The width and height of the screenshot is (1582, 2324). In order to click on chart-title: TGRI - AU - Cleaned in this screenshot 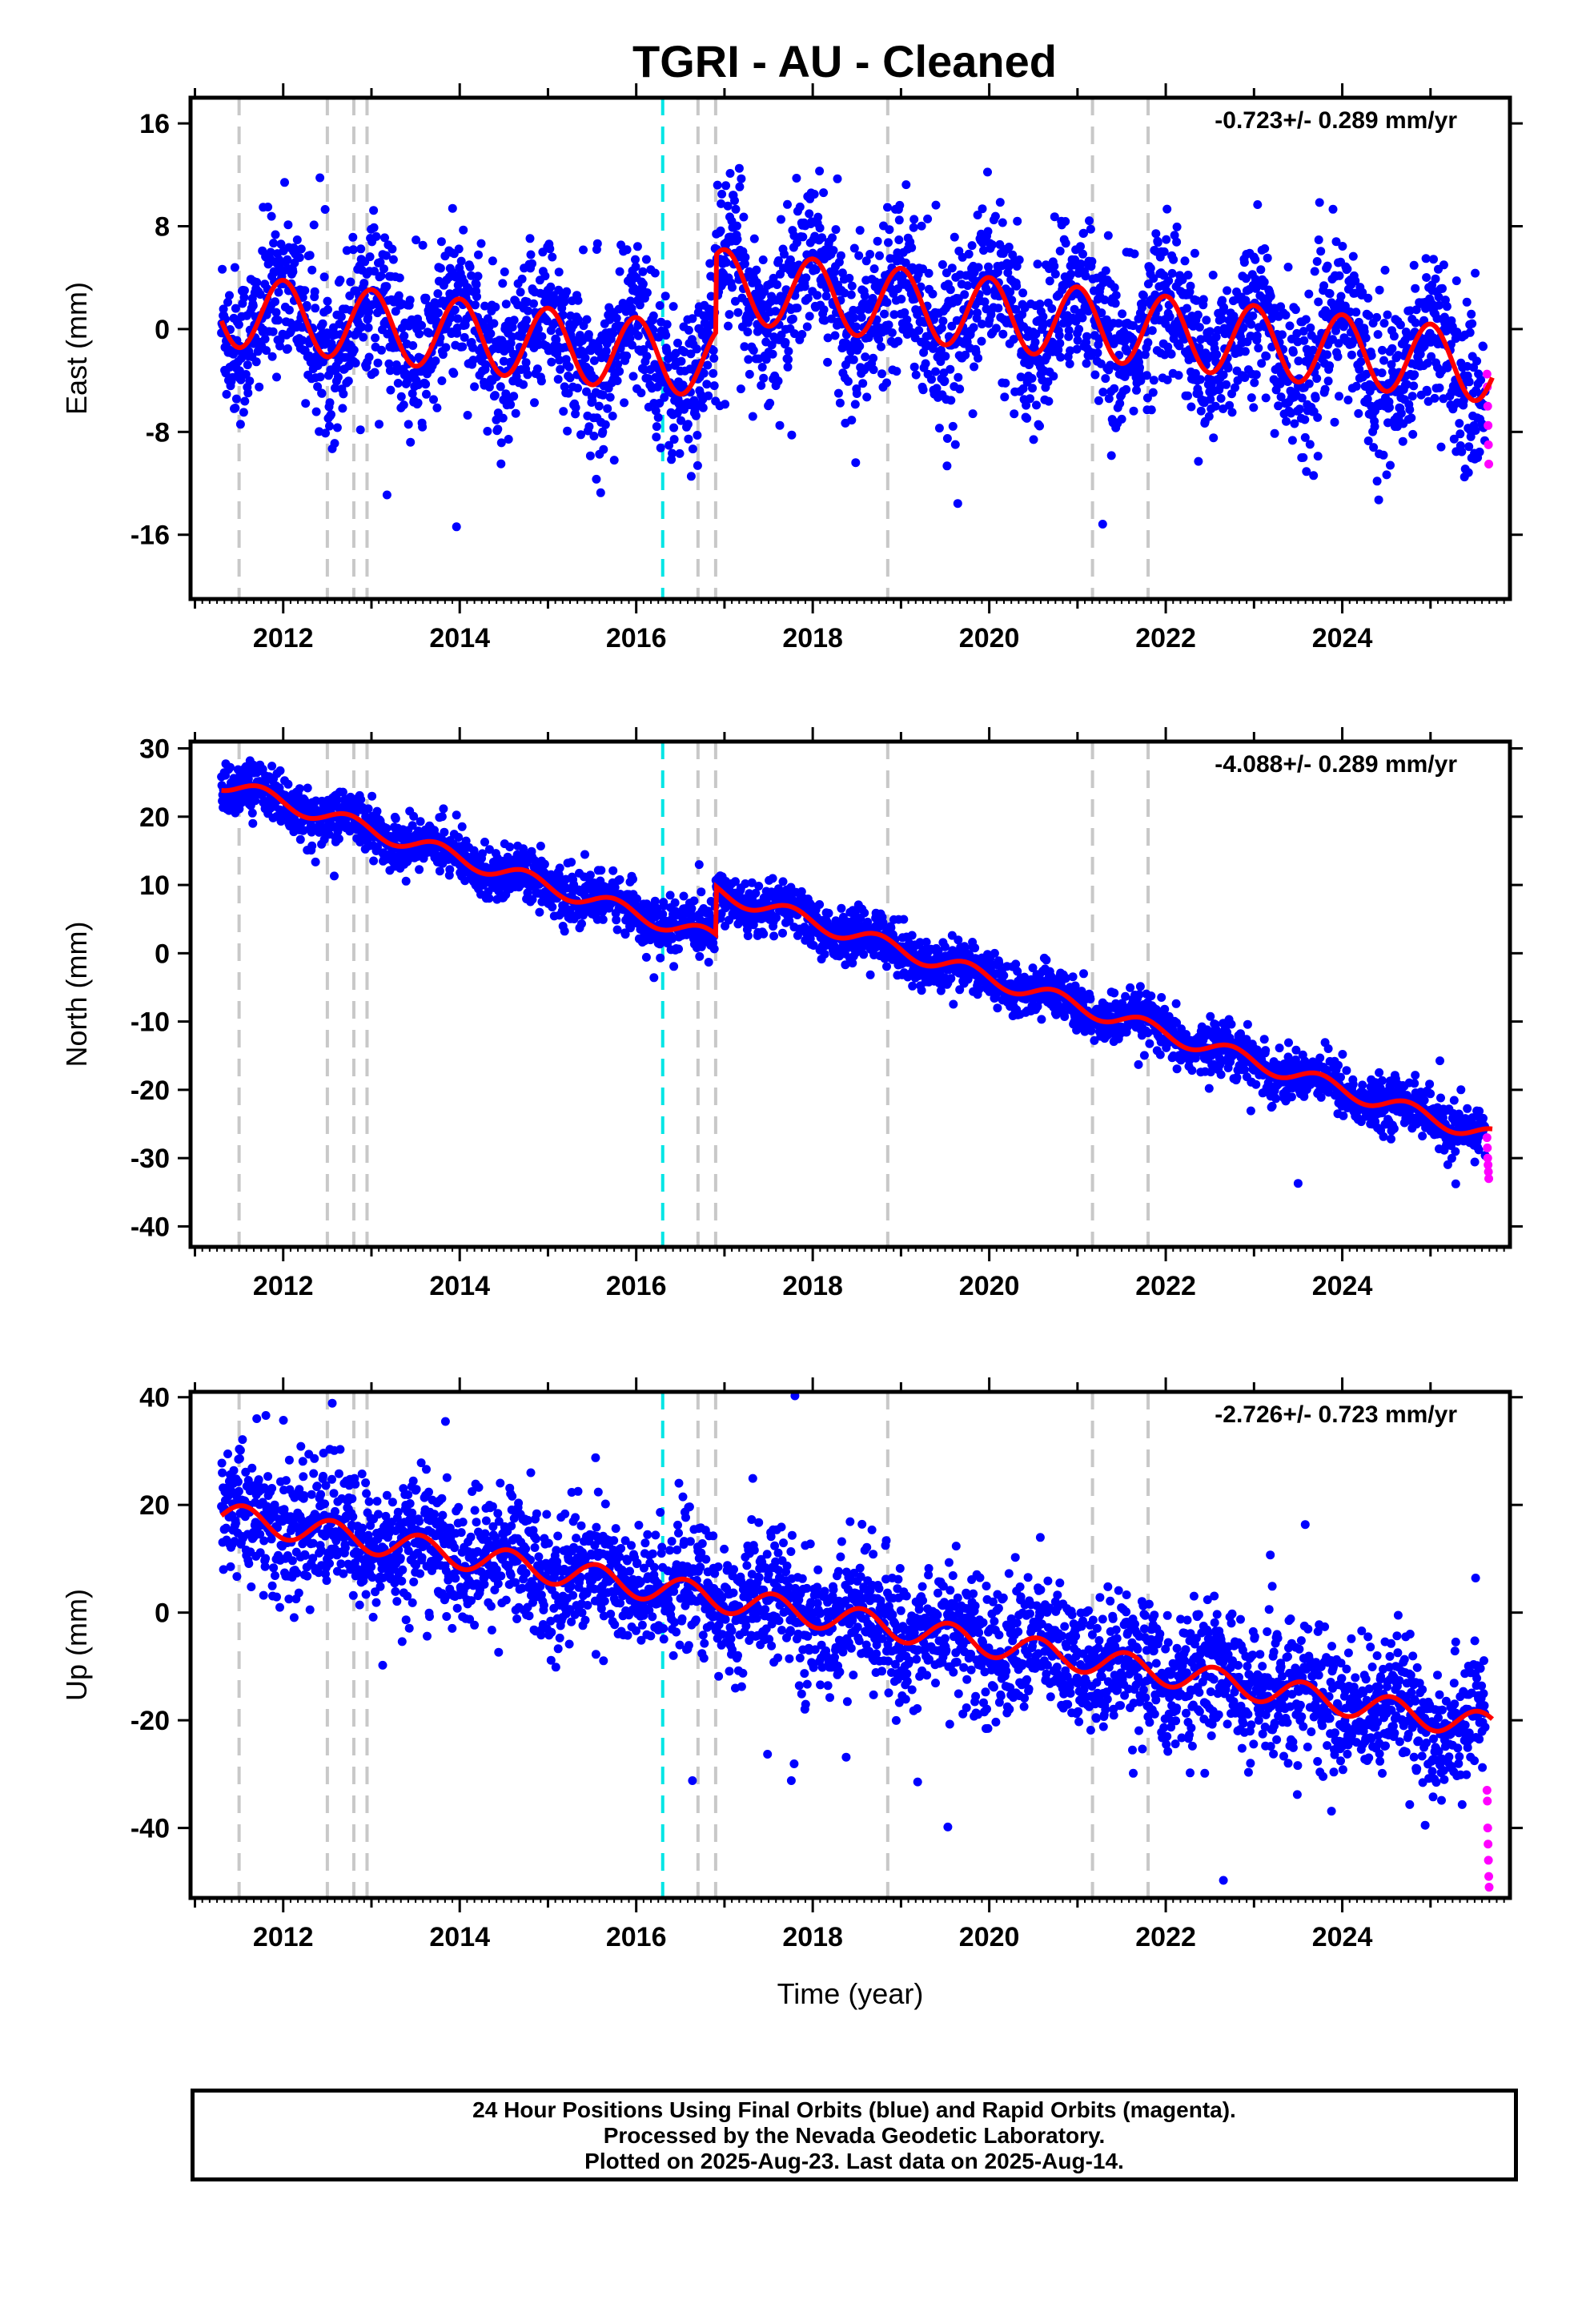, I will do `click(845, 61)`.